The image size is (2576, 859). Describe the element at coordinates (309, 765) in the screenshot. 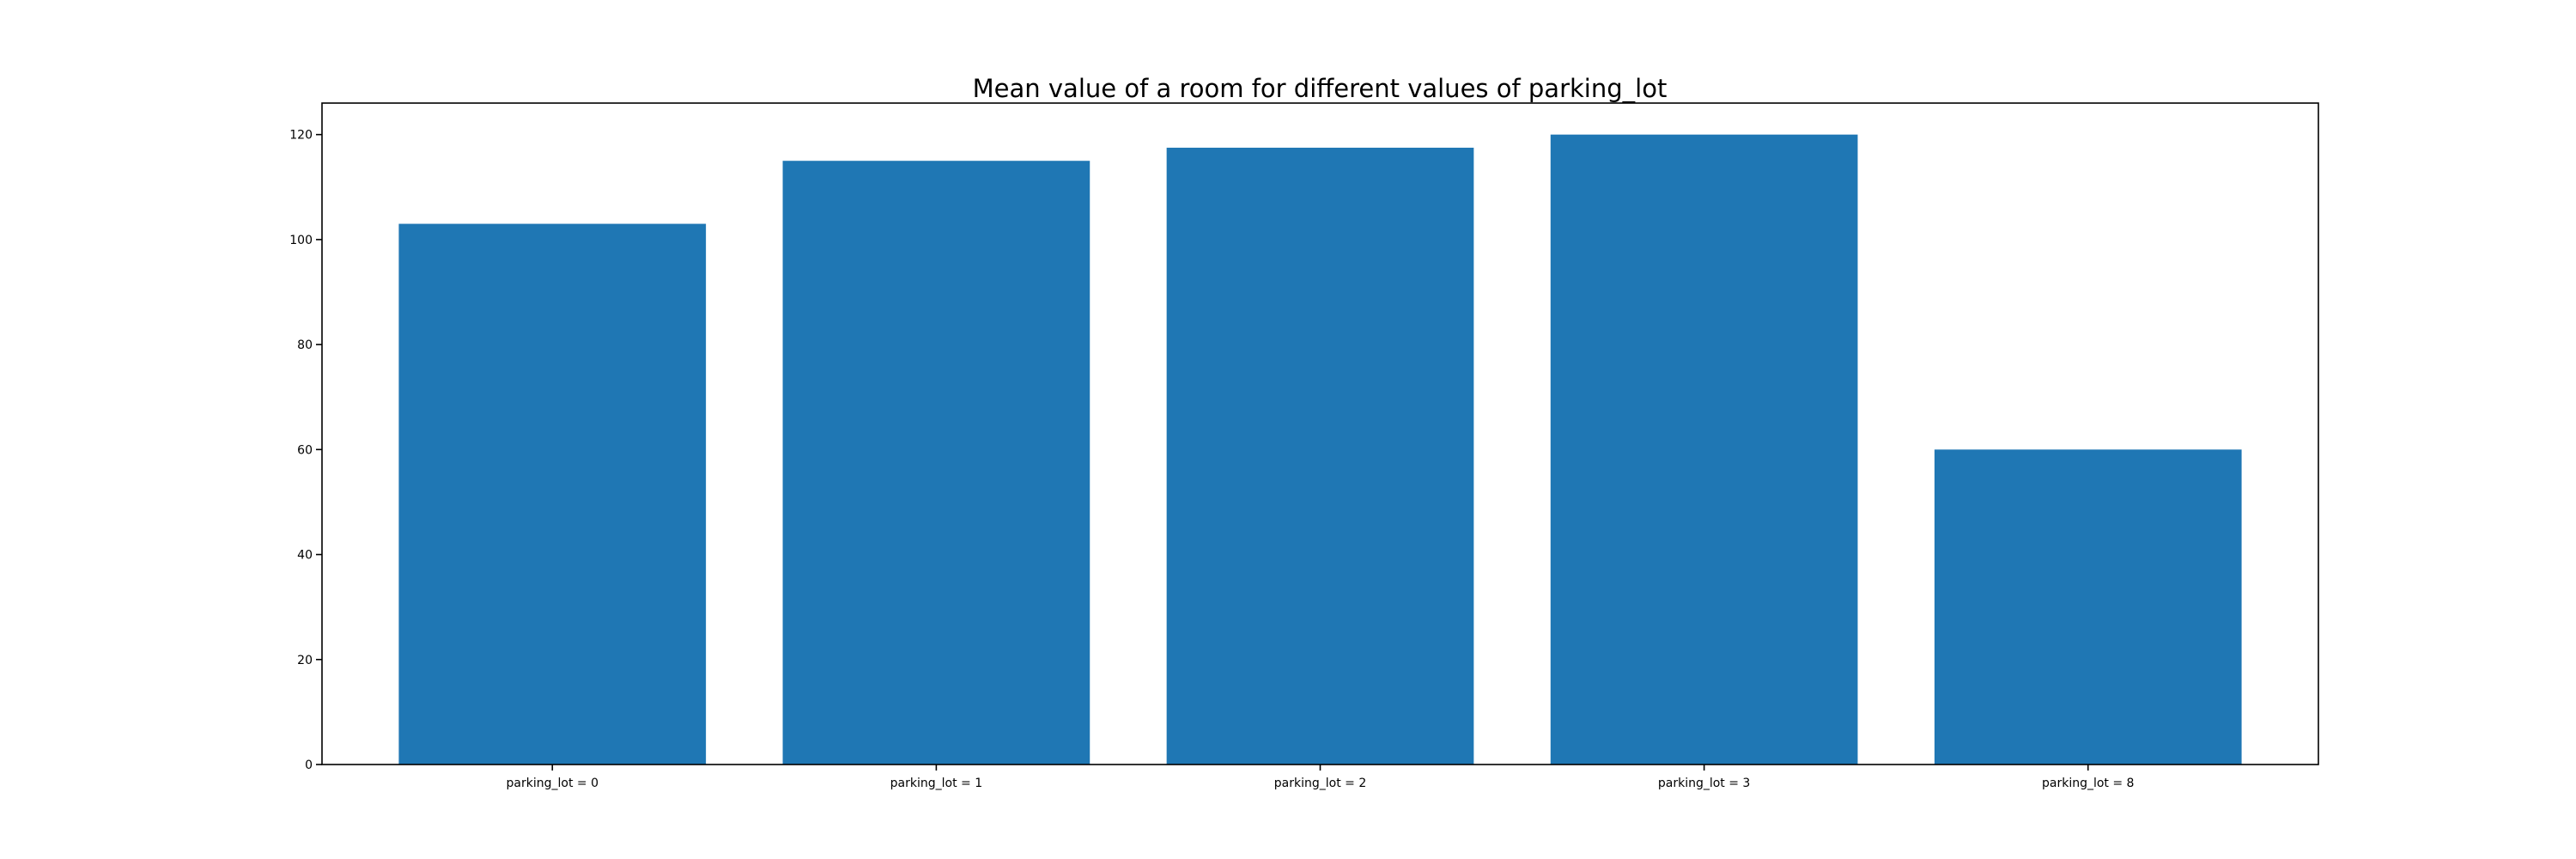

I see `y-tick-label: 0` at that location.